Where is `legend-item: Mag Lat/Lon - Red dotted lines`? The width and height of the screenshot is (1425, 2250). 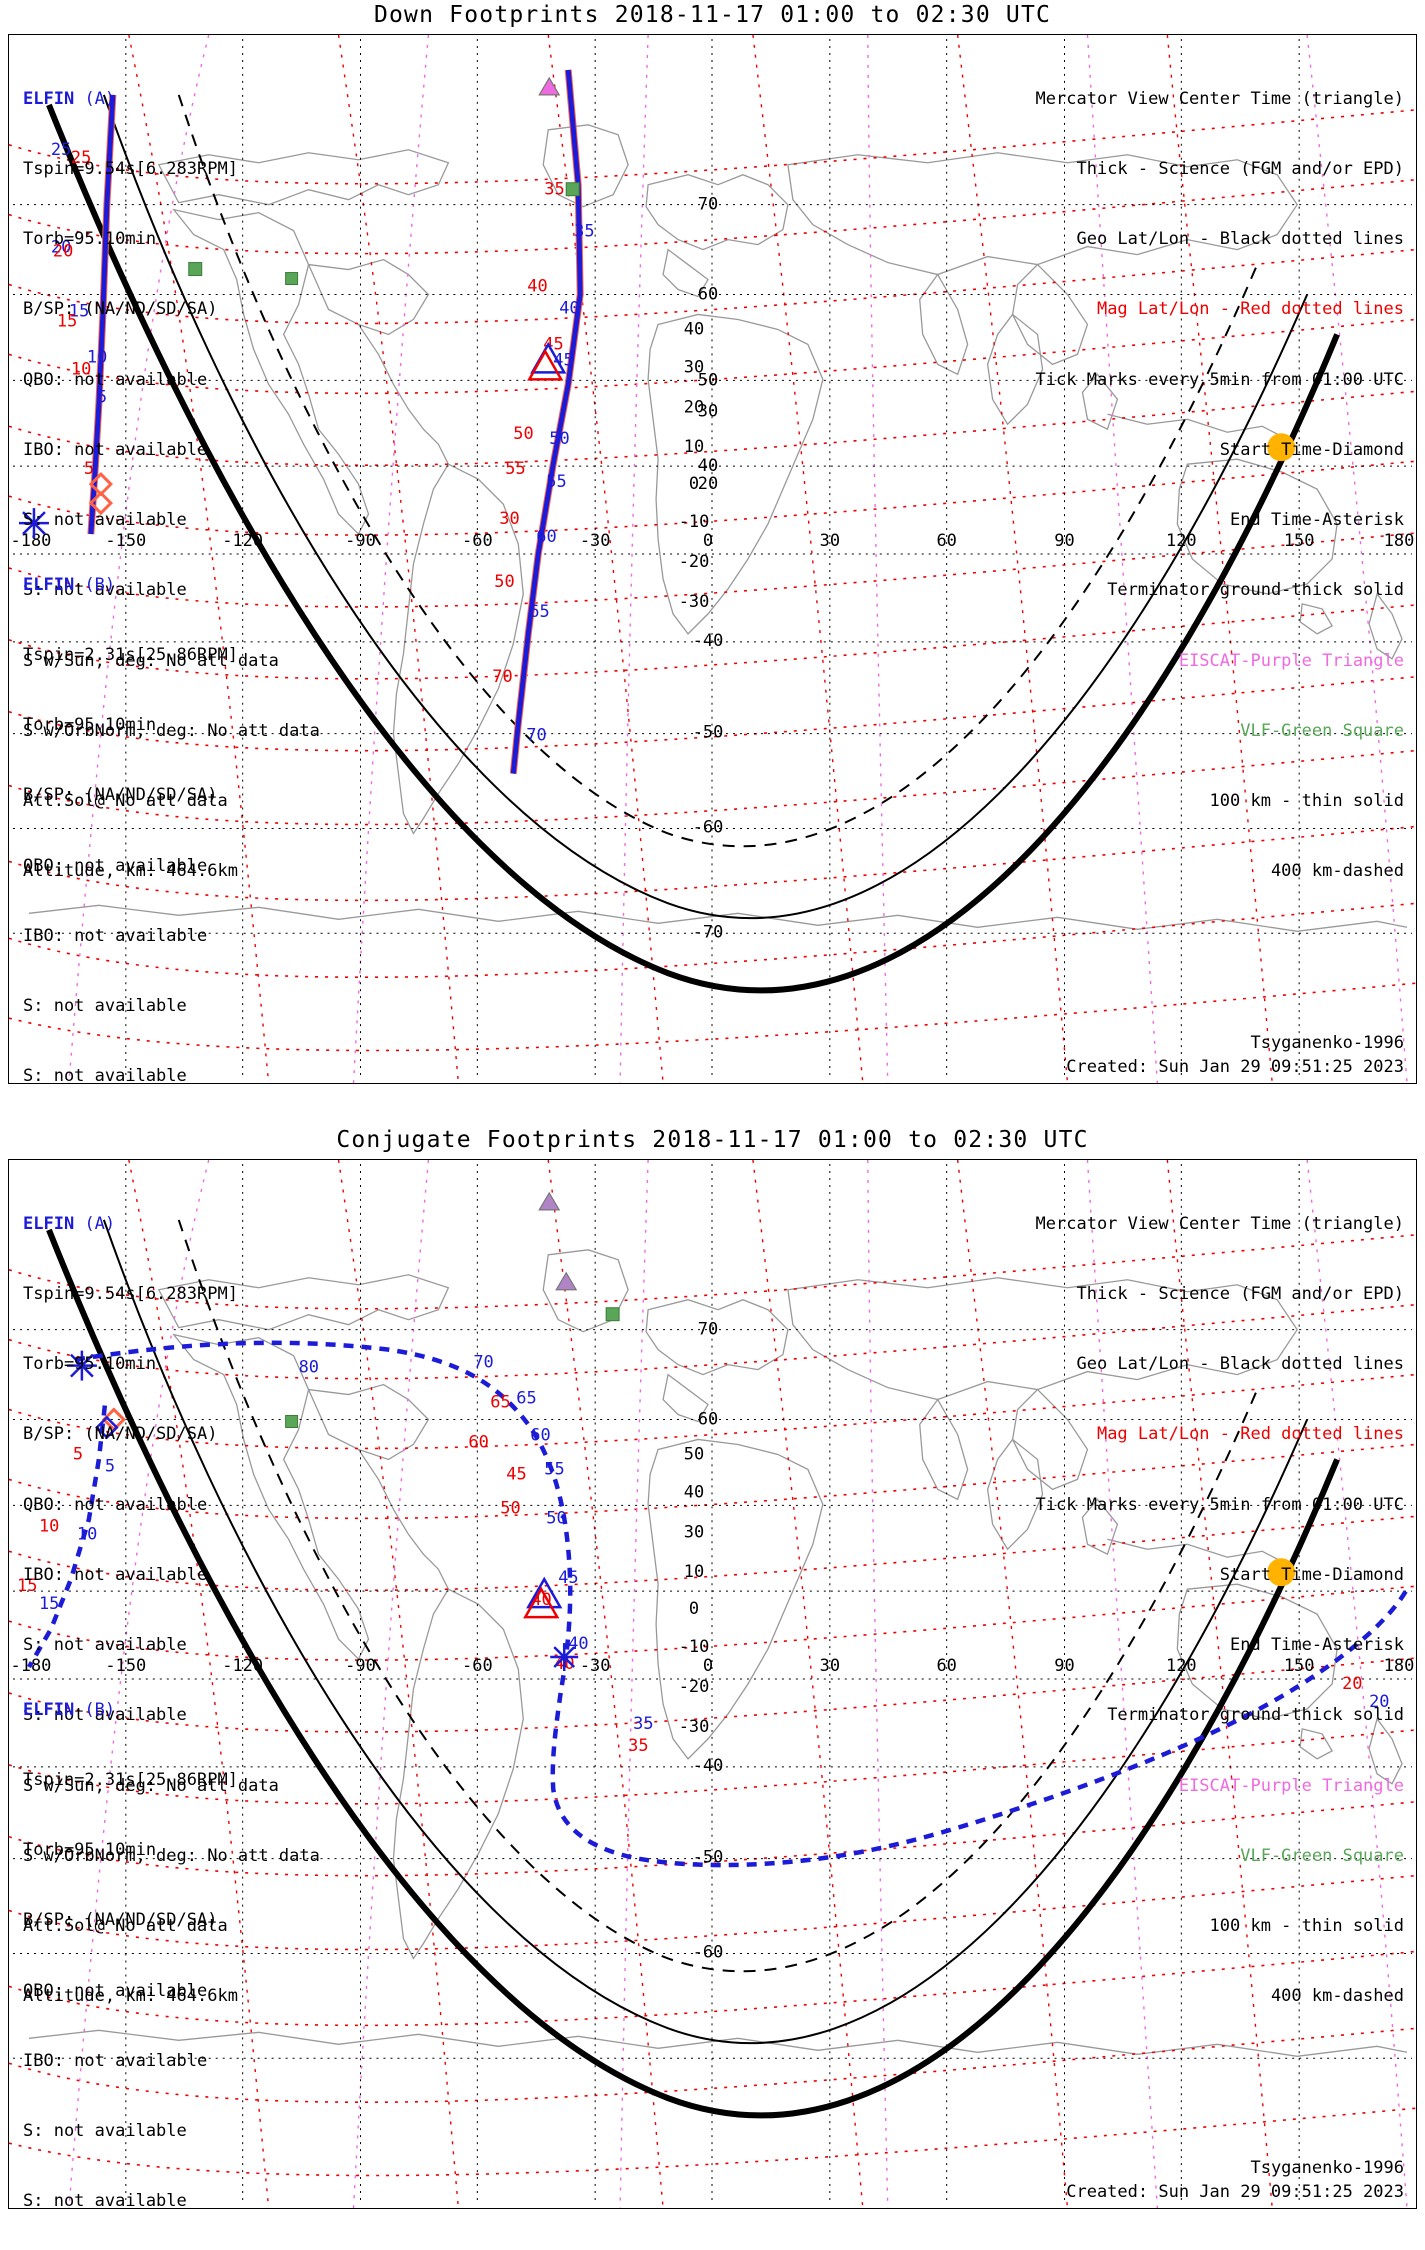
legend-item: Mag Lat/Lon - Red dotted lines is located at coordinates (1250, 309).